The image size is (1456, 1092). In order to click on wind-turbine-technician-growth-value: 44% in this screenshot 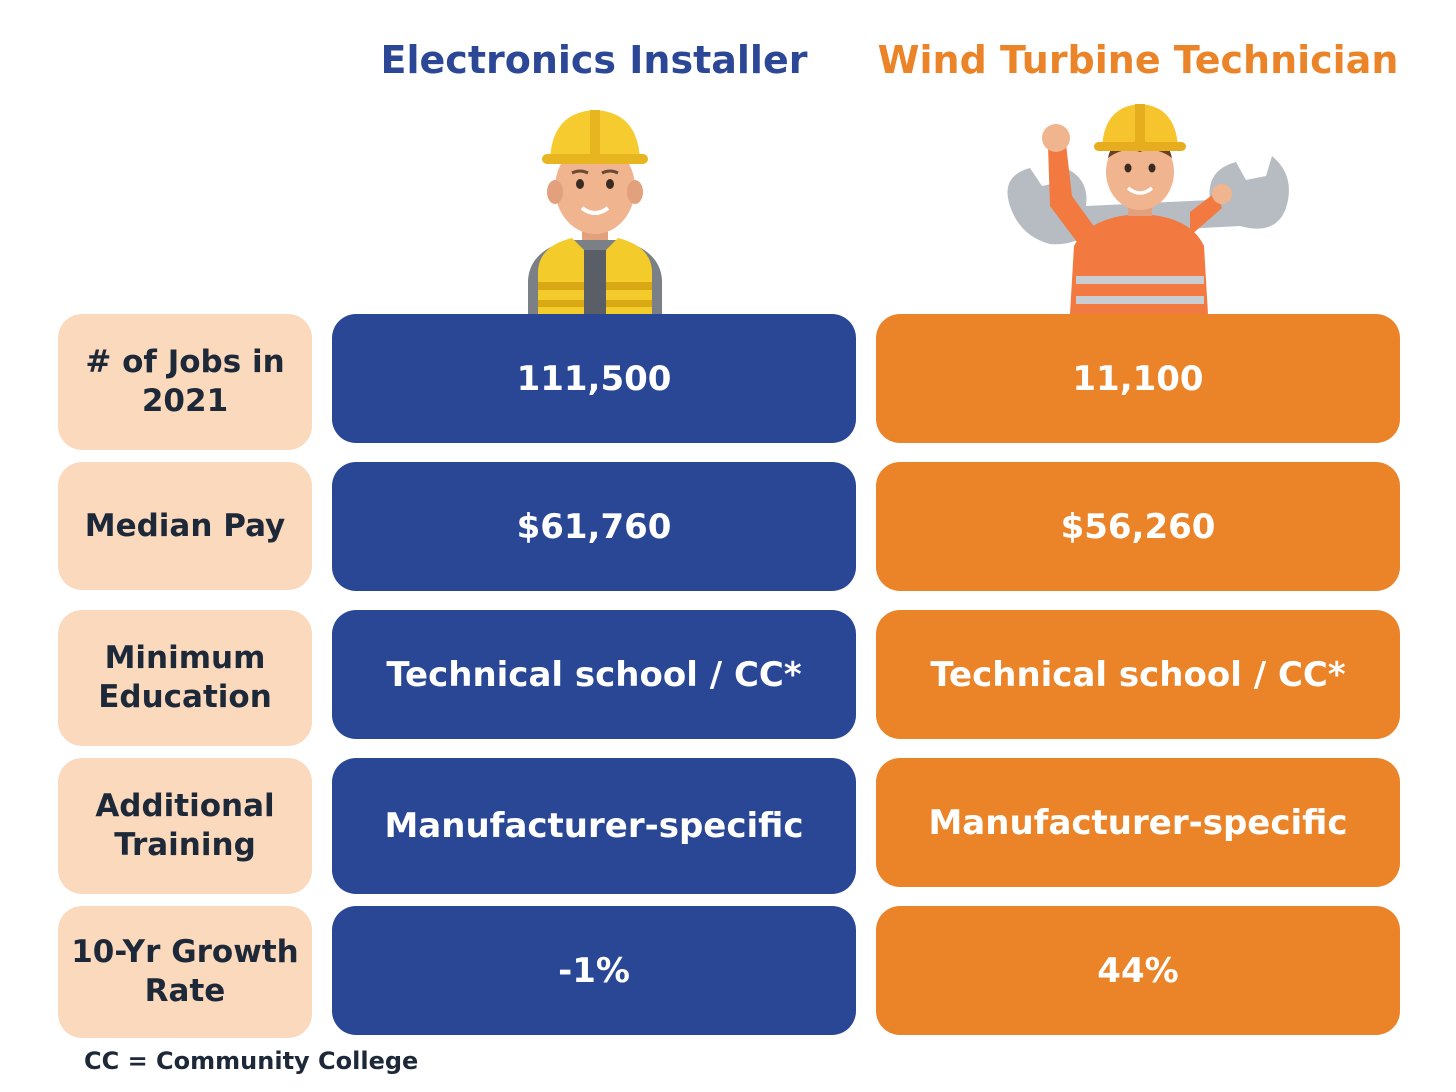, I will do `click(1138, 970)`.